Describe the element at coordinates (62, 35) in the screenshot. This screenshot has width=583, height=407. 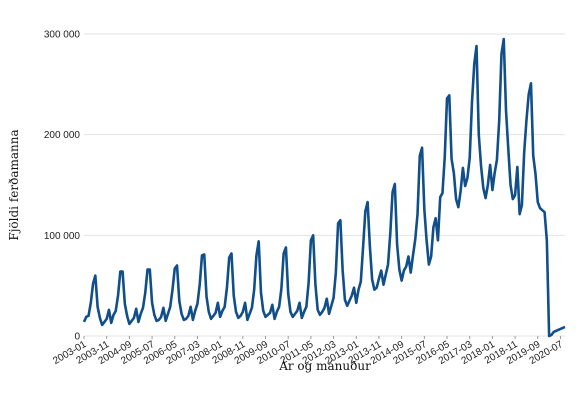
I see `y-tick-label: 300 000` at that location.